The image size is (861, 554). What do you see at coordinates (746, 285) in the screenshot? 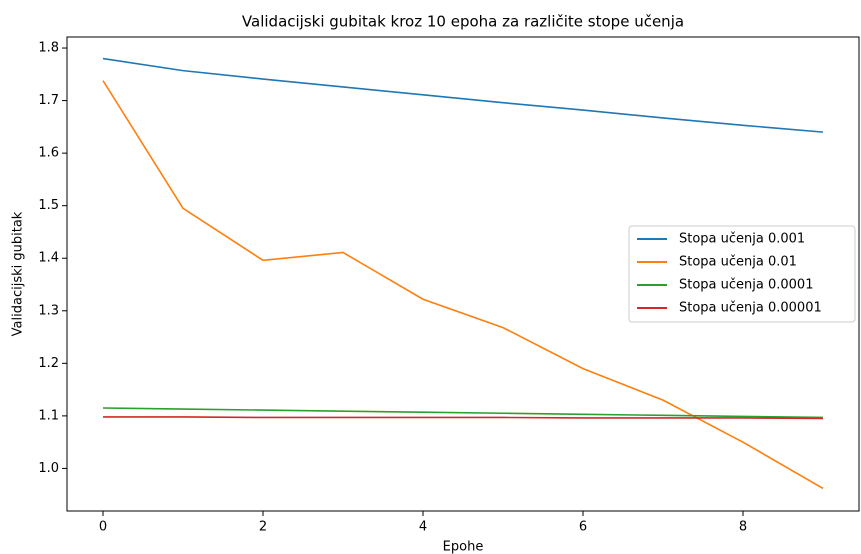
I see `legend-label: Stopa učenja 0.0001` at bounding box center [746, 285].